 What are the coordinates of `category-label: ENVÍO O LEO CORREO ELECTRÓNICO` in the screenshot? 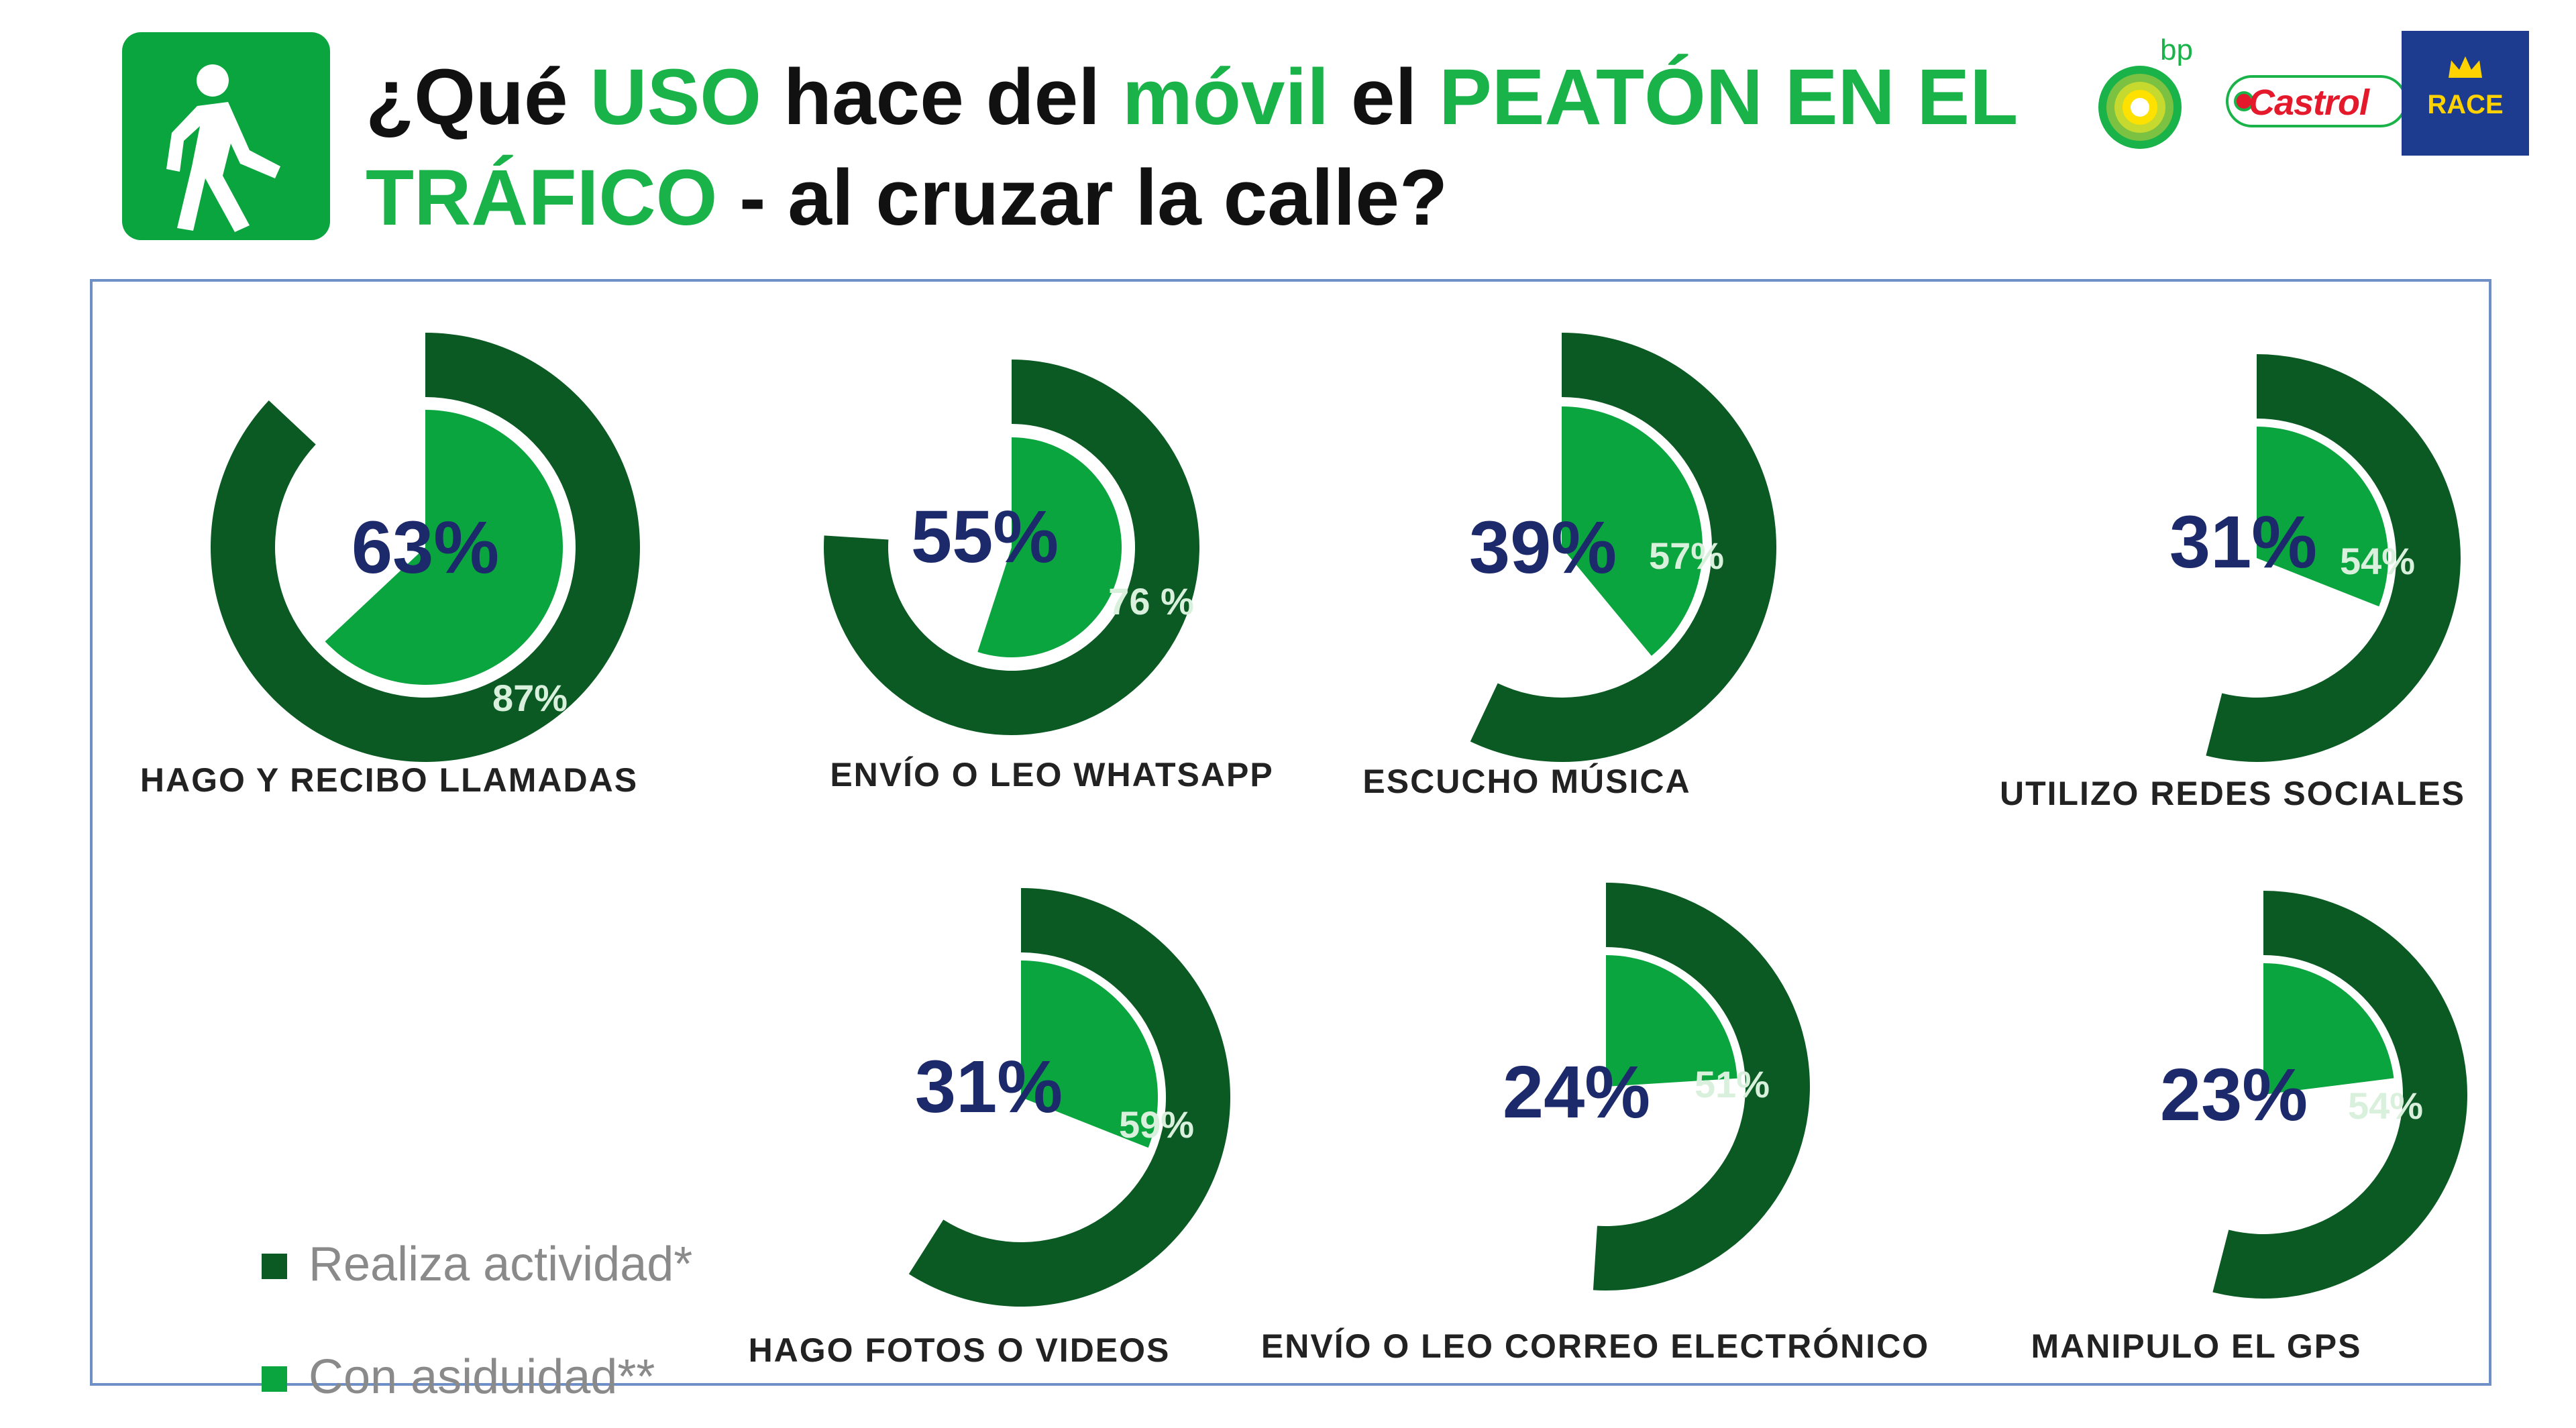 It's located at (1595, 1346).